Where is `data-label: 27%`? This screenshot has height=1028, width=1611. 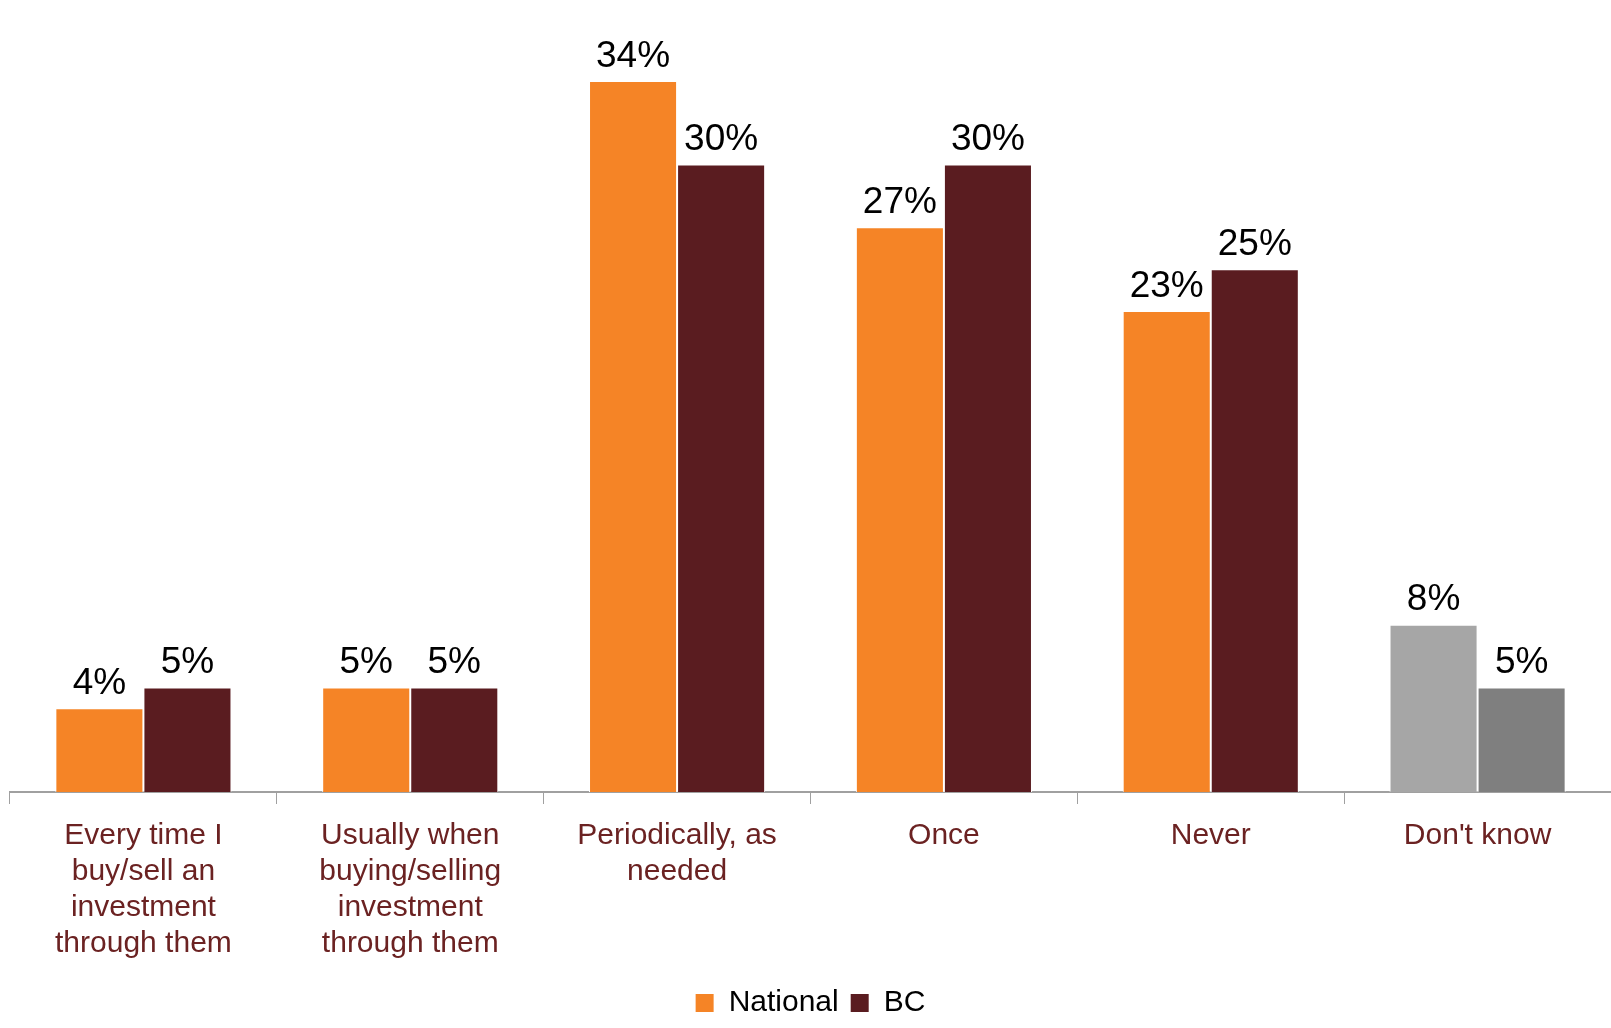 data-label: 27% is located at coordinates (899, 201).